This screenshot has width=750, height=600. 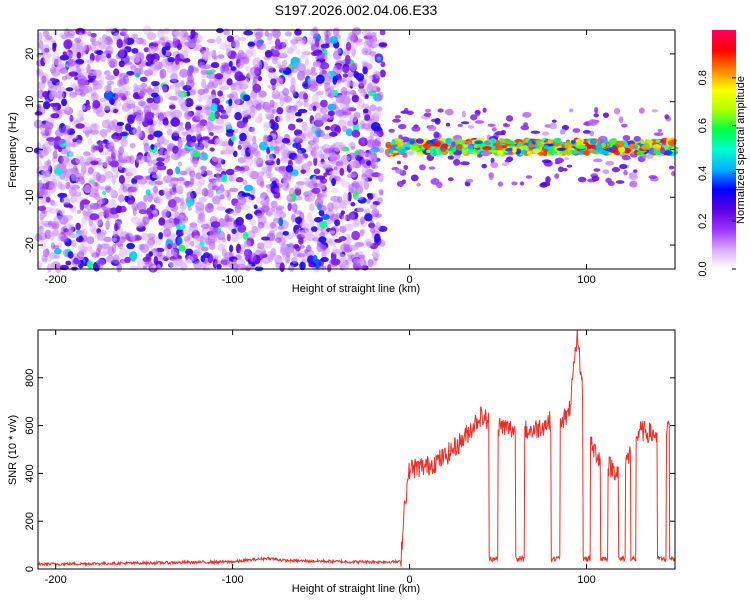 What do you see at coordinates (716, 173) in the screenshot?
I see `colorbar-ticks: 0.0 0.2 0.4 0.6 0.8` at bounding box center [716, 173].